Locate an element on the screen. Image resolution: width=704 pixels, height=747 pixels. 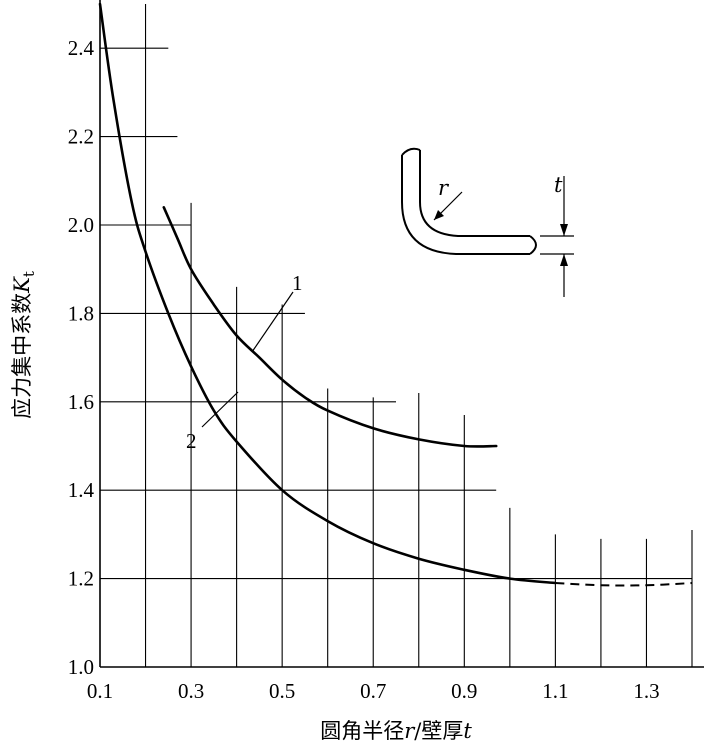
series-line-dashed-extension is located at coordinates (624, 584).